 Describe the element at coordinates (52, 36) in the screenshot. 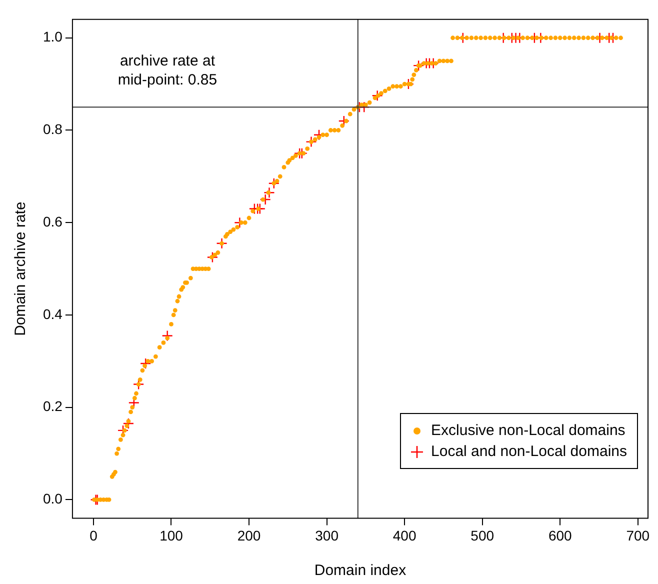

I see `y-tick-label: 1.0` at that location.